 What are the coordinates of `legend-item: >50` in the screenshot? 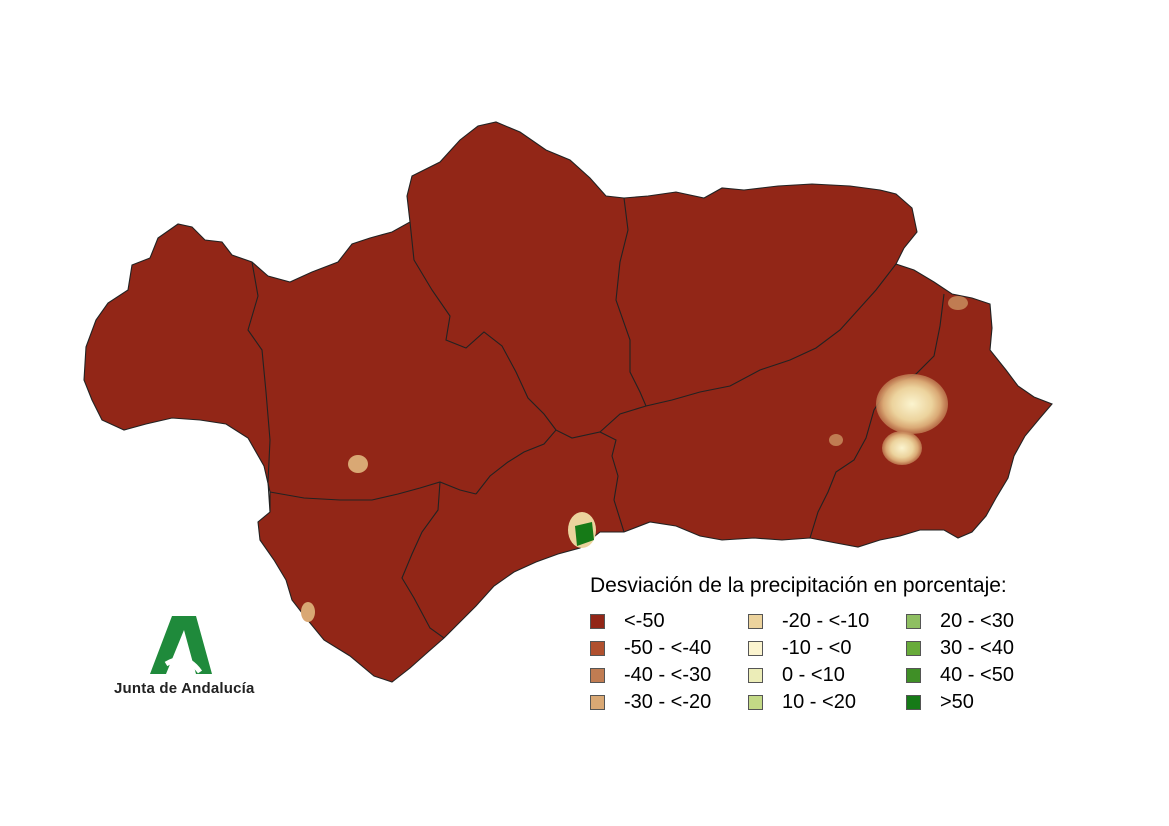 It's located at (940, 702).